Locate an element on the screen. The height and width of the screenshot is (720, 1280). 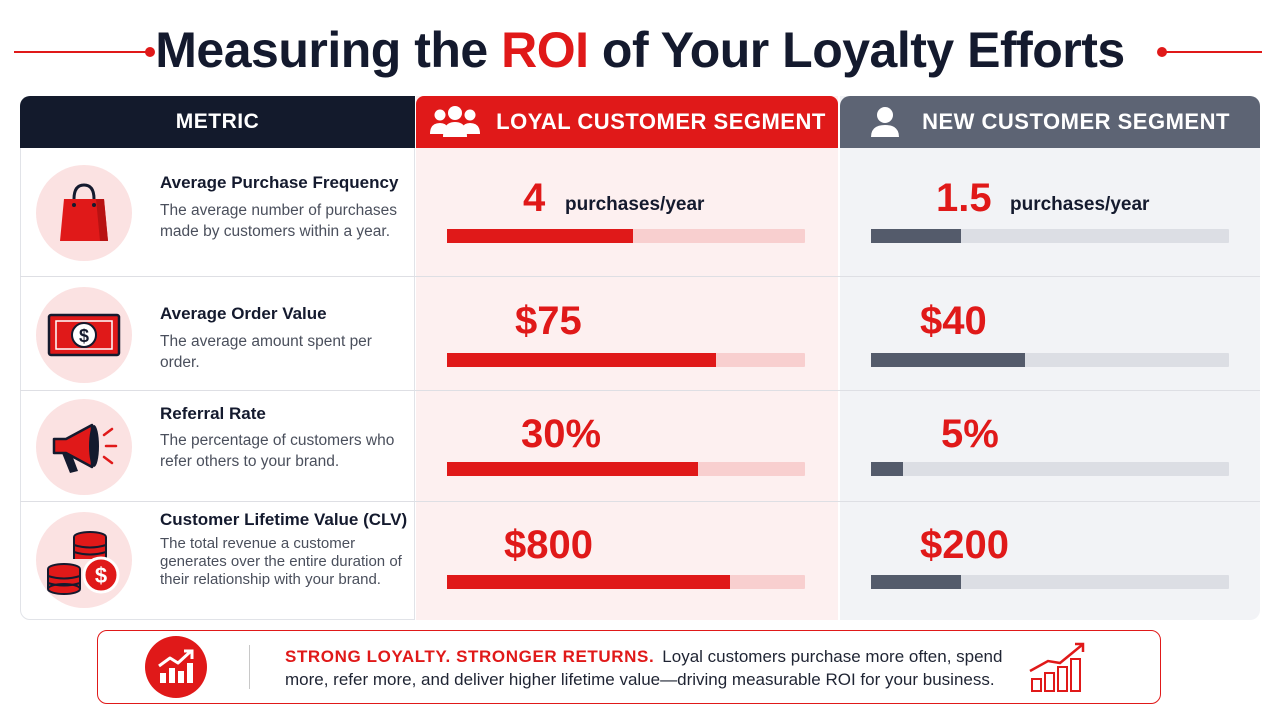
metric-name: Customer Lifetime Value (CLV) is located at coordinates (284, 519).